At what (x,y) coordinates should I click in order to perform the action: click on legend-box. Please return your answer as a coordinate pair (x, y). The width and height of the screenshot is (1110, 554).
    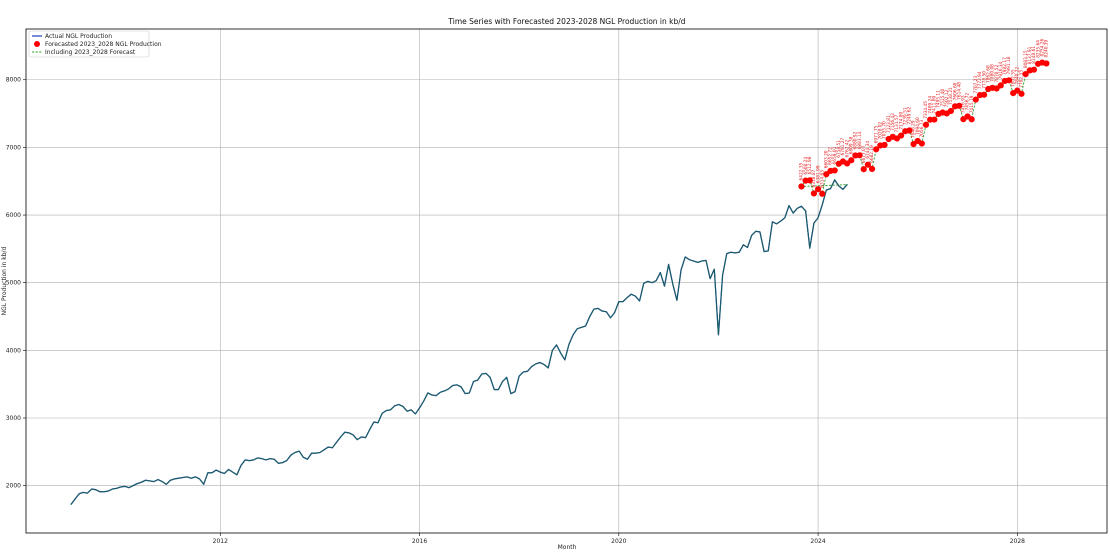
    Looking at the image, I should click on (89, 44).